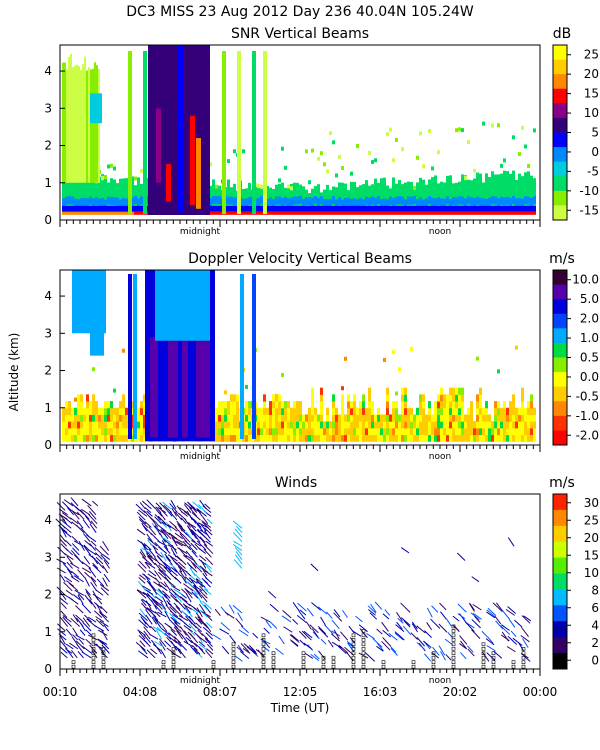 Image resolution: width=600 pixels, height=750 pixels. Describe the element at coordinates (595, 643) in the screenshot. I see `colorbar-label: 2` at that location.